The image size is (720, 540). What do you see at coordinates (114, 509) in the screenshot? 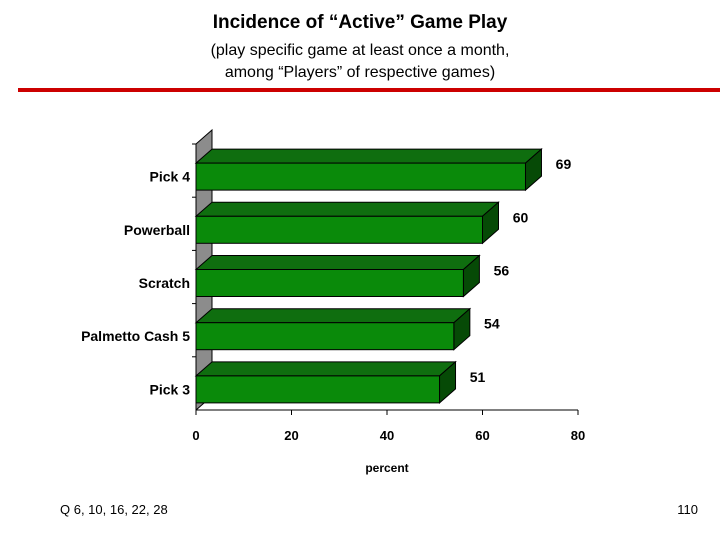
I see `question-reference: Q 6, 10, 16, 22, 28` at bounding box center [114, 509].